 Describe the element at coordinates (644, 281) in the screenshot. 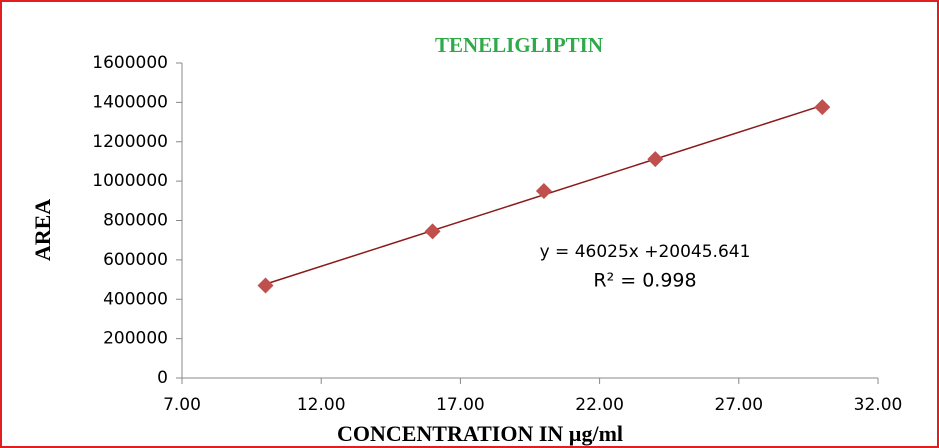

I see `r-squared: R² = 0.998` at that location.